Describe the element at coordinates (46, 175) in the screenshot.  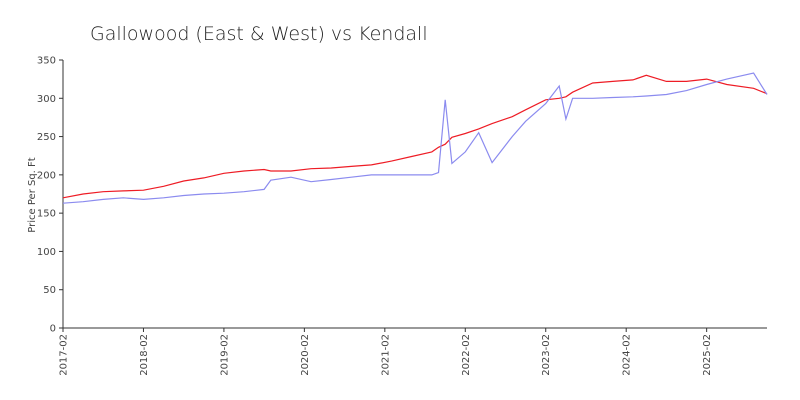
I see `y-tick-label: 200` at that location.